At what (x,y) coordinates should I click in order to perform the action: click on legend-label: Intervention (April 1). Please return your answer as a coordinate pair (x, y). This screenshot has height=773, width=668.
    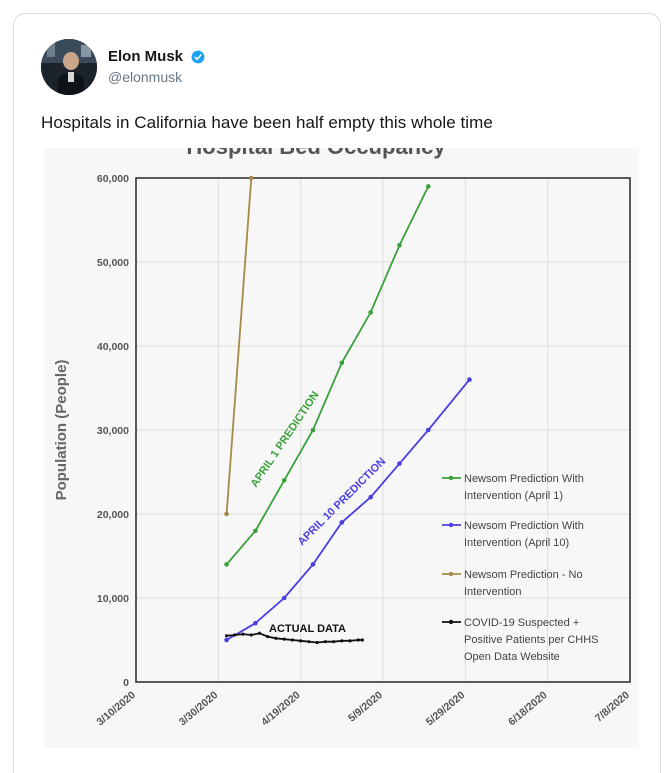
    Looking at the image, I should click on (513, 496).